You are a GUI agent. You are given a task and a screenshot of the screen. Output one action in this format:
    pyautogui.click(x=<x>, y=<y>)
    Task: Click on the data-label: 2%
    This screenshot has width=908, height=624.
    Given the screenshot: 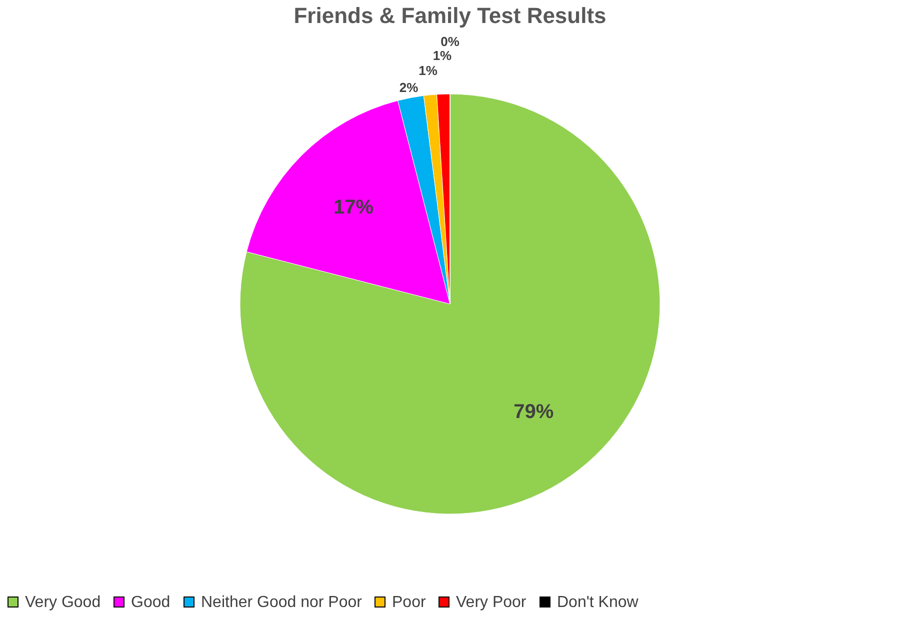 What is the action you would take?
    pyautogui.click(x=409, y=87)
    